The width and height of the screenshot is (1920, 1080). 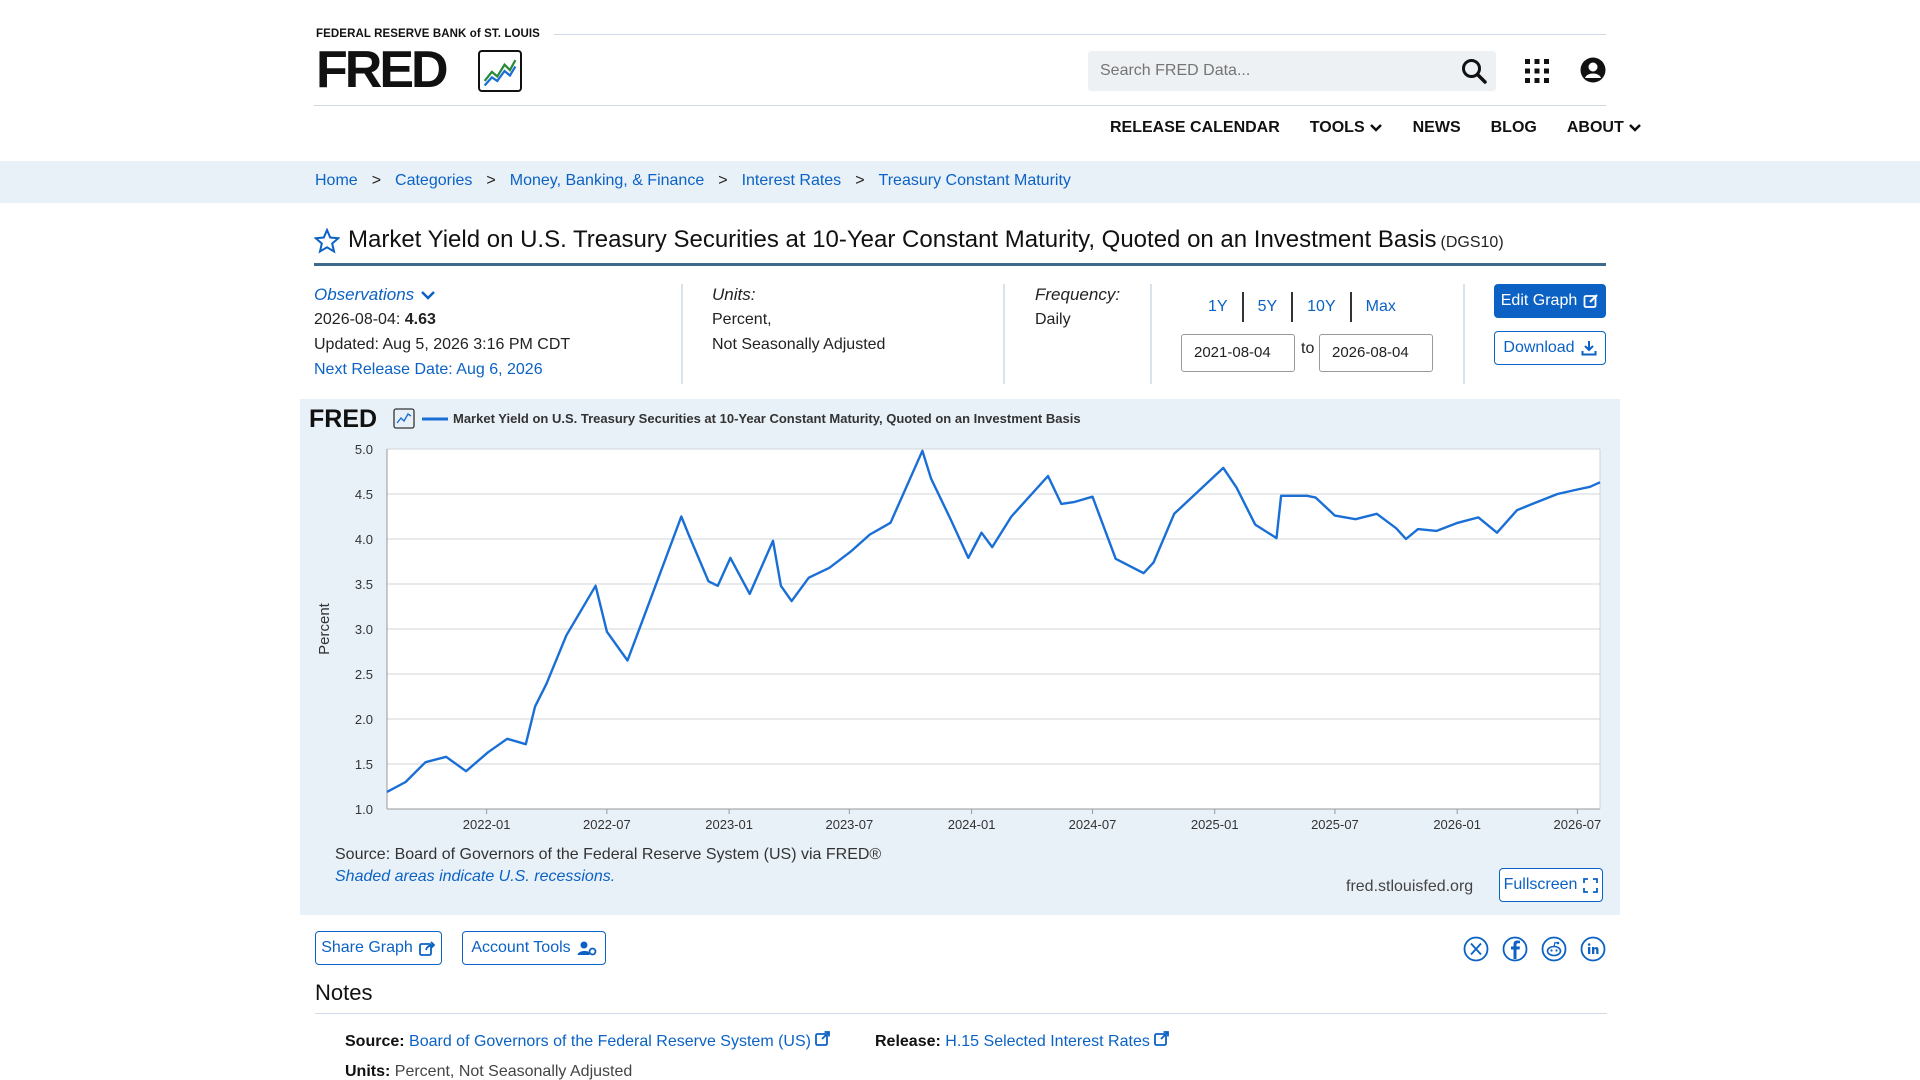 What do you see at coordinates (1195, 128) in the screenshot?
I see `nav-release-calendar: RELEASE CALENDAR` at bounding box center [1195, 128].